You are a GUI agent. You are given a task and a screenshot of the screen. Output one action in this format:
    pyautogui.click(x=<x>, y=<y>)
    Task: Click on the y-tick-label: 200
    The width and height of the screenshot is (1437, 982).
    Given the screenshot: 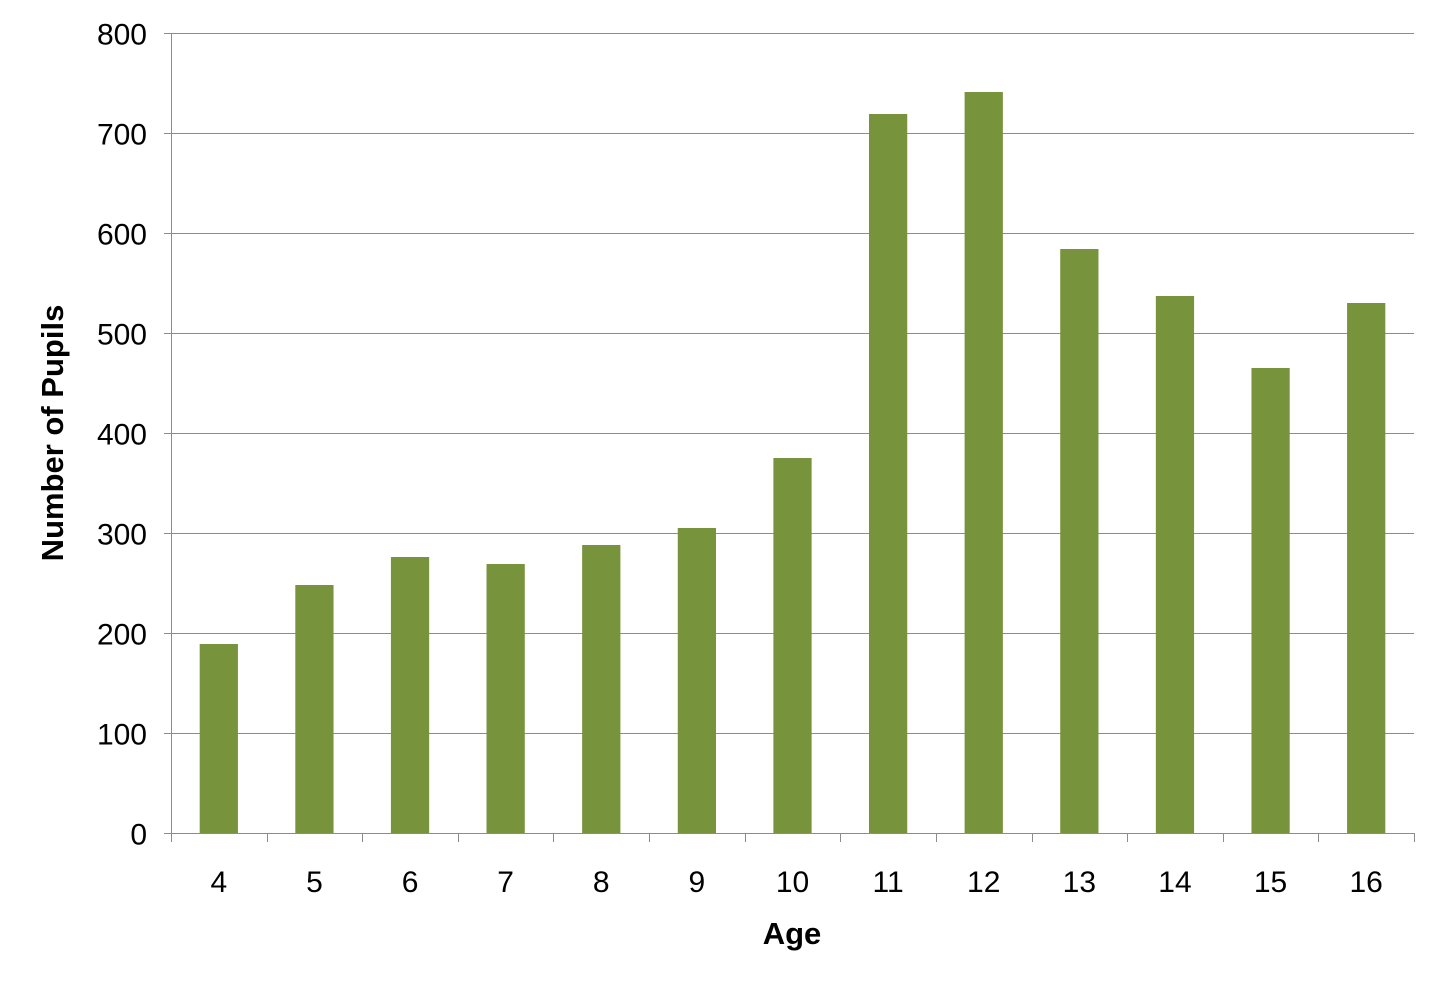 What is the action you would take?
    pyautogui.click(x=122, y=635)
    